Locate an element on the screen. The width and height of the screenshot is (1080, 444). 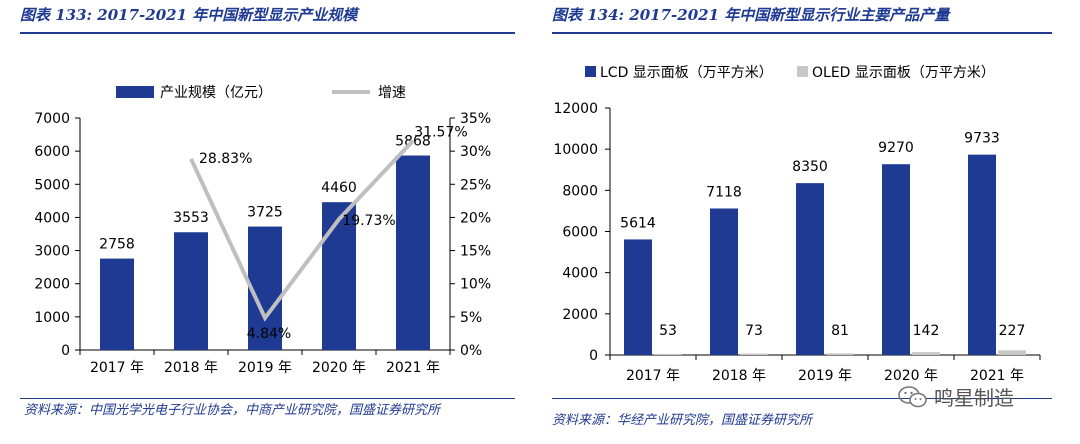
lcd-bar-label: 9733 is located at coordinates (982, 139).